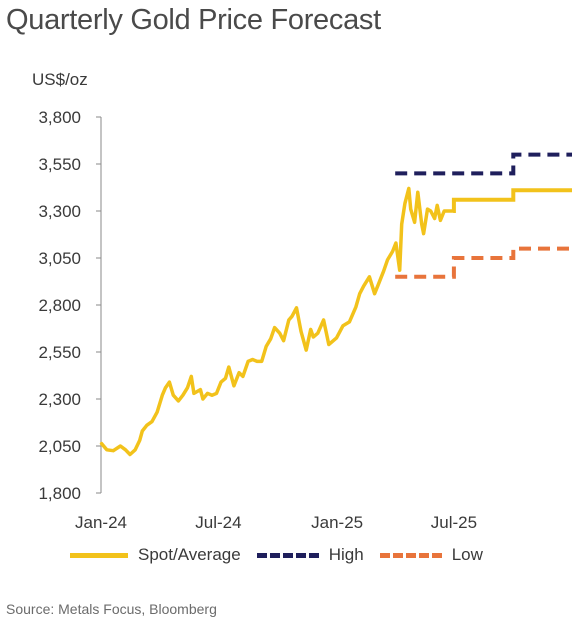 The width and height of the screenshot is (580, 627). I want to click on y-tick-label: 3,300, so click(59, 211).